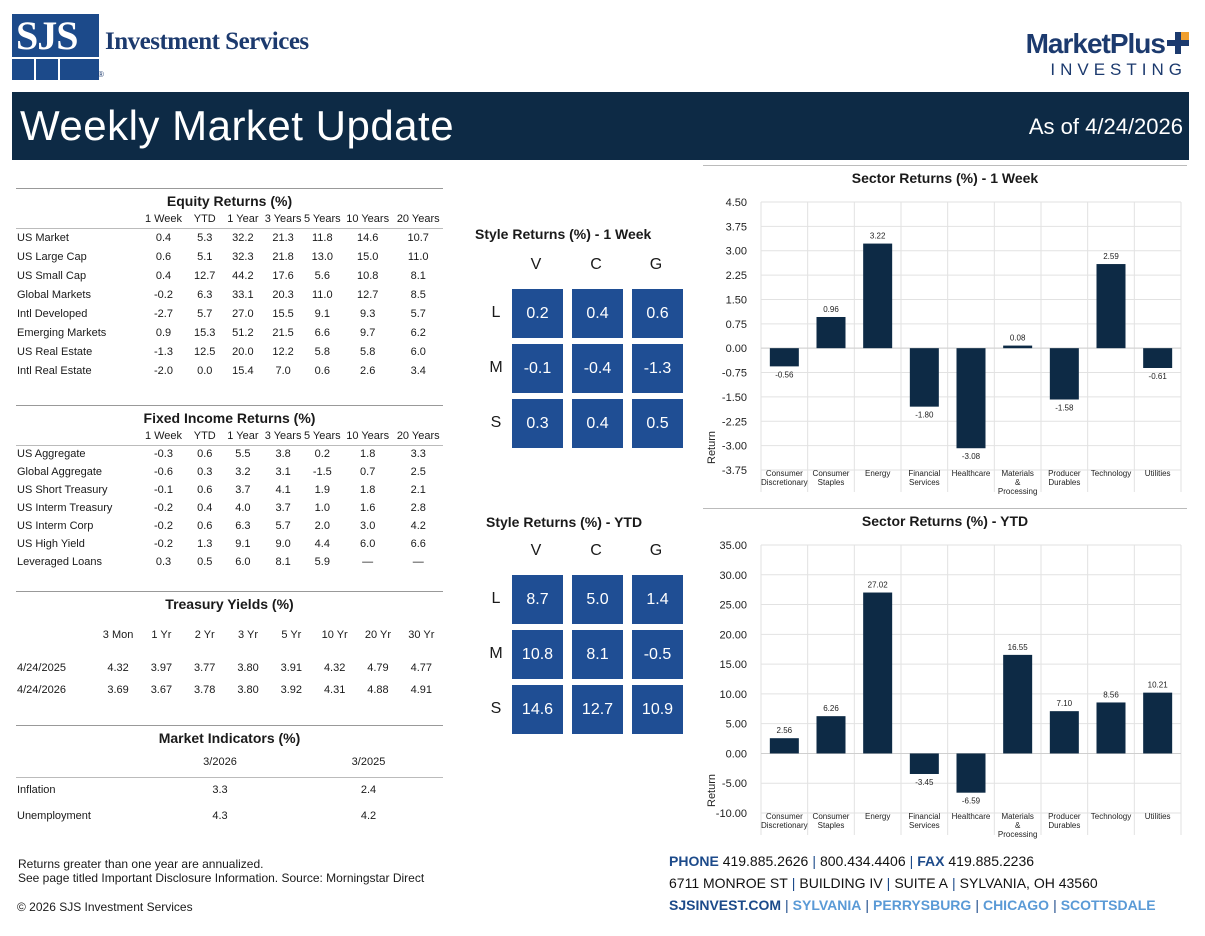  What do you see at coordinates (229, 816) in the screenshot?
I see `table-row: Unemployment 4.3 4.2` at bounding box center [229, 816].